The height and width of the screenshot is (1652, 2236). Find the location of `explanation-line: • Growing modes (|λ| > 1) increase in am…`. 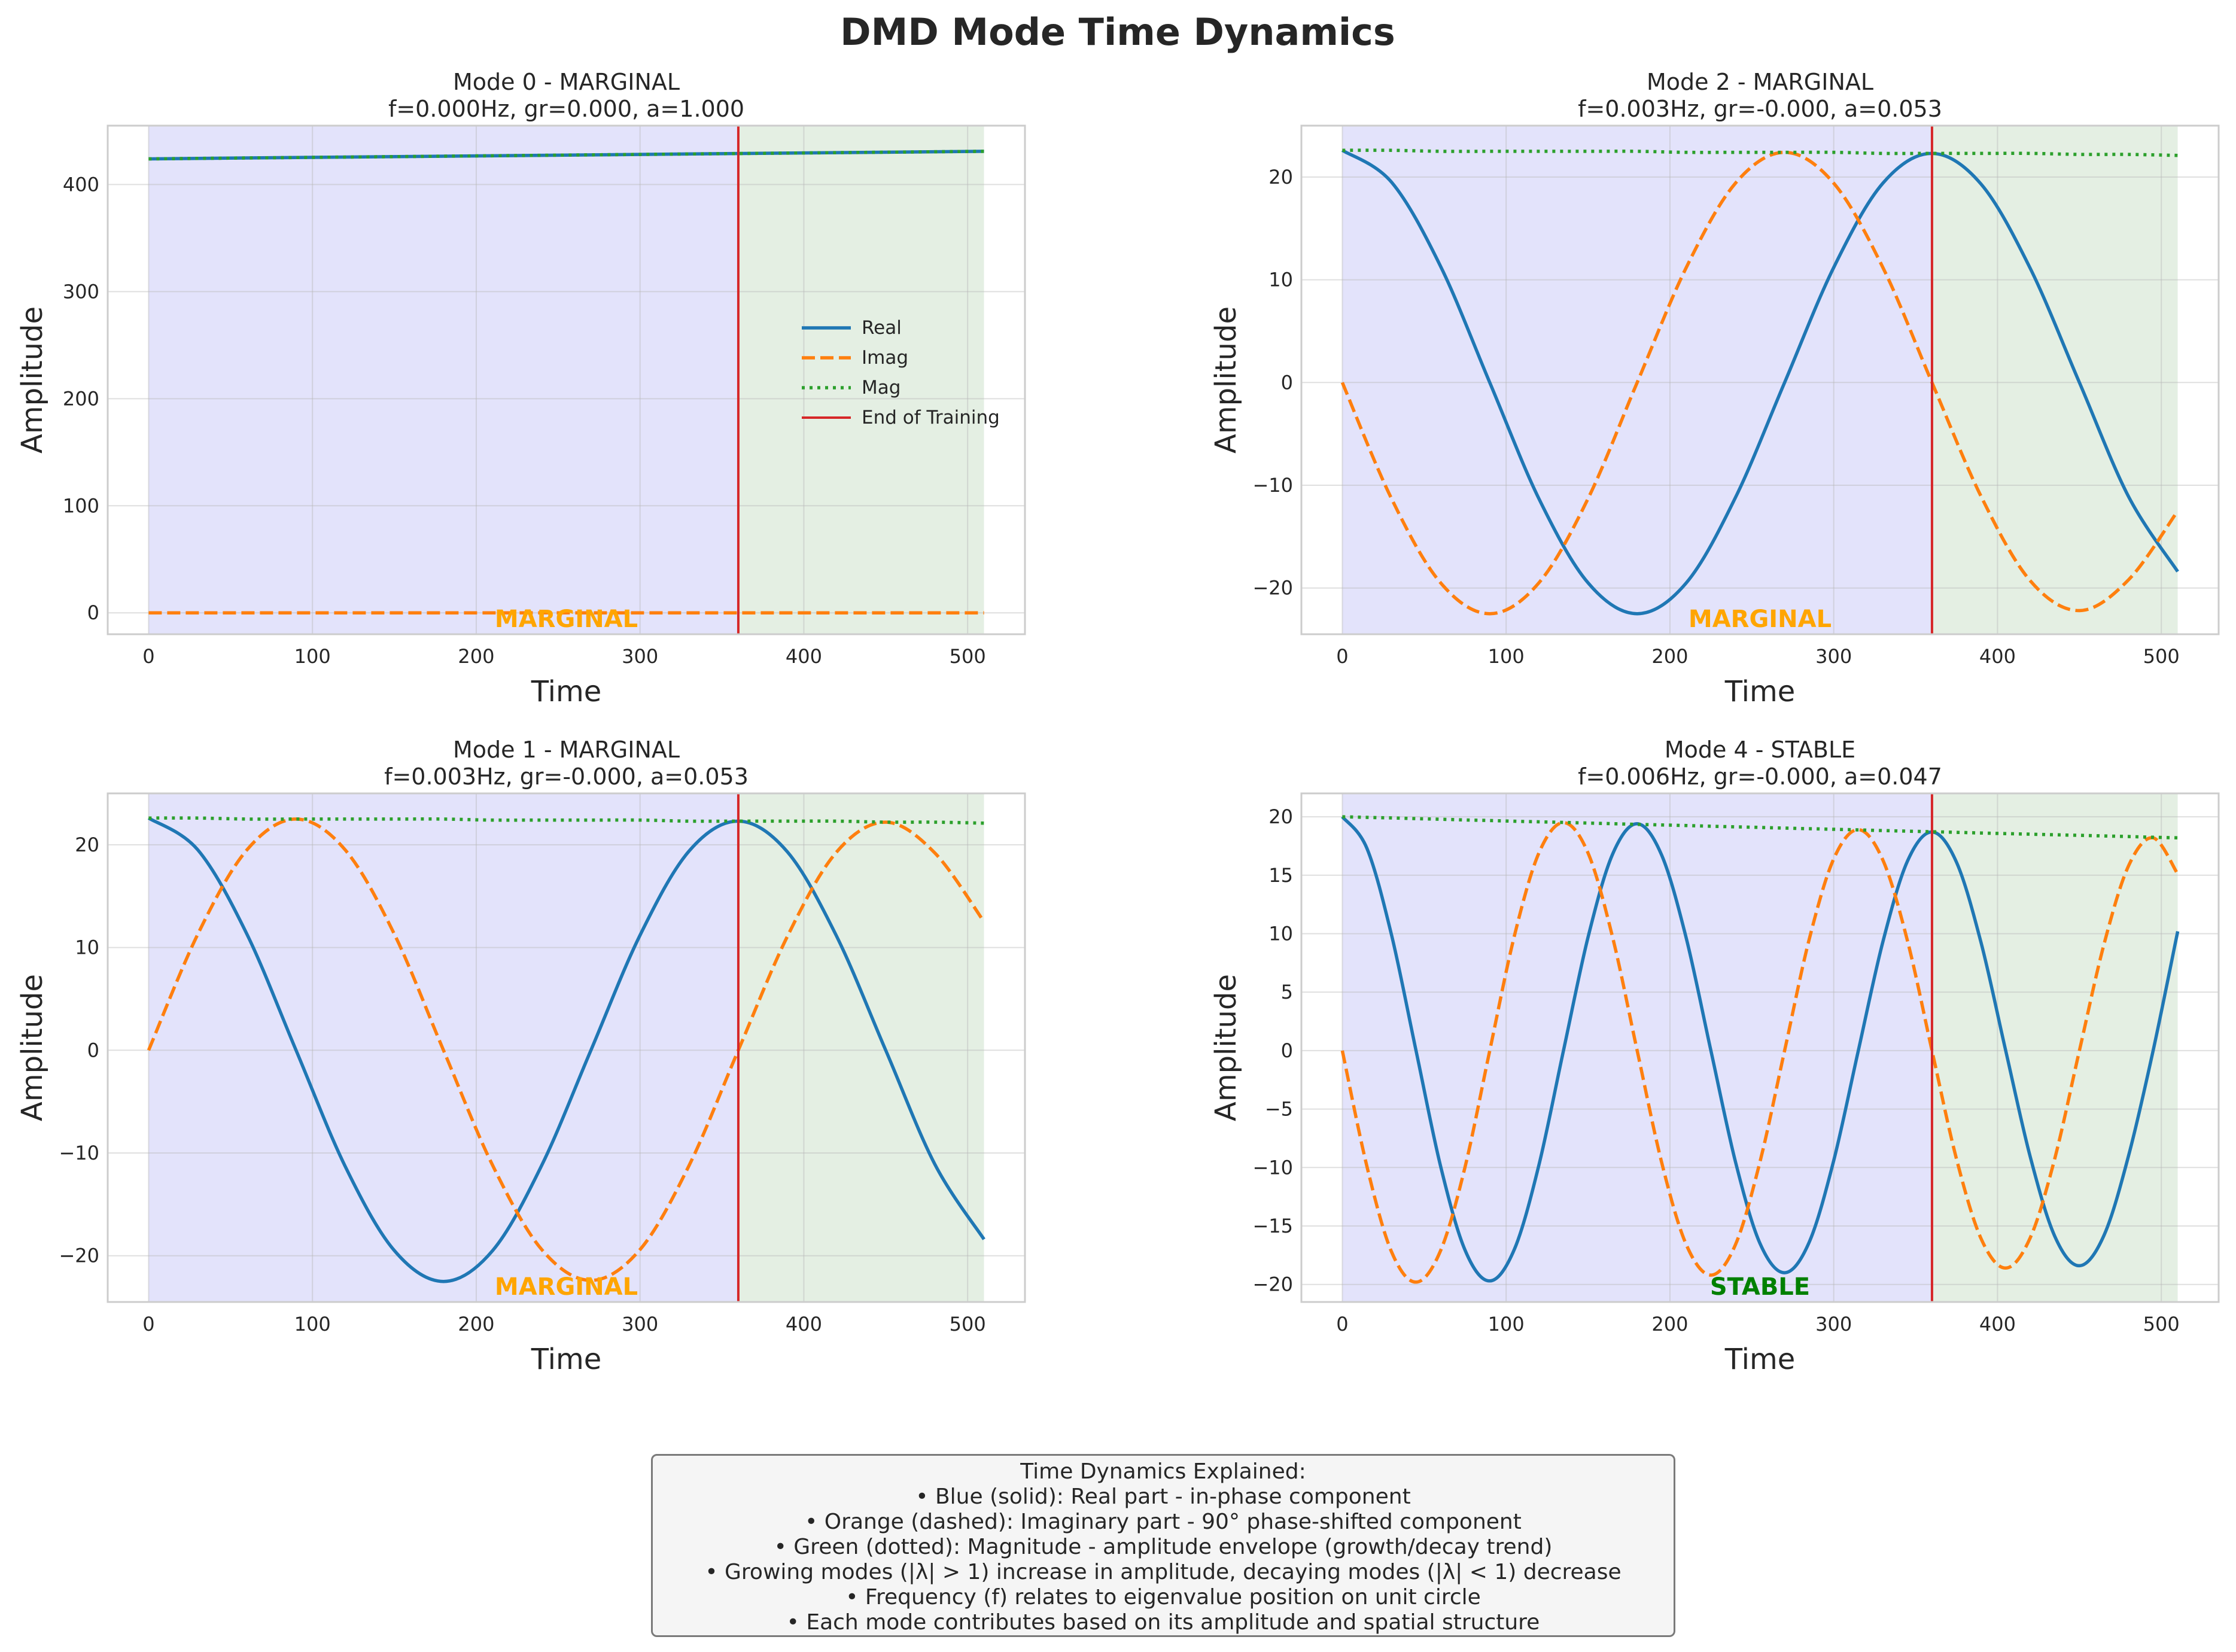

explanation-line: • Growing modes (|λ| > 1) increase in am… is located at coordinates (1163, 1572).